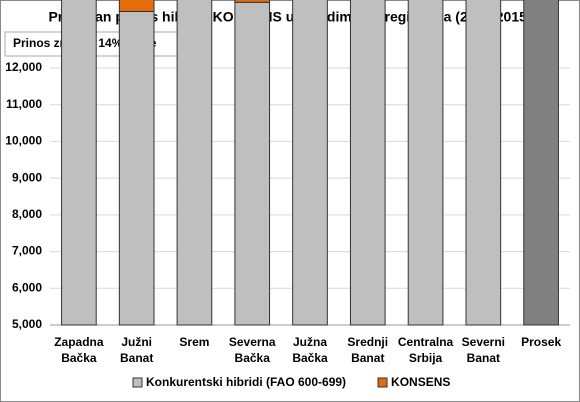  What do you see at coordinates (27, 287) in the screenshot?
I see `y-tick-label: 6,000` at bounding box center [27, 287].